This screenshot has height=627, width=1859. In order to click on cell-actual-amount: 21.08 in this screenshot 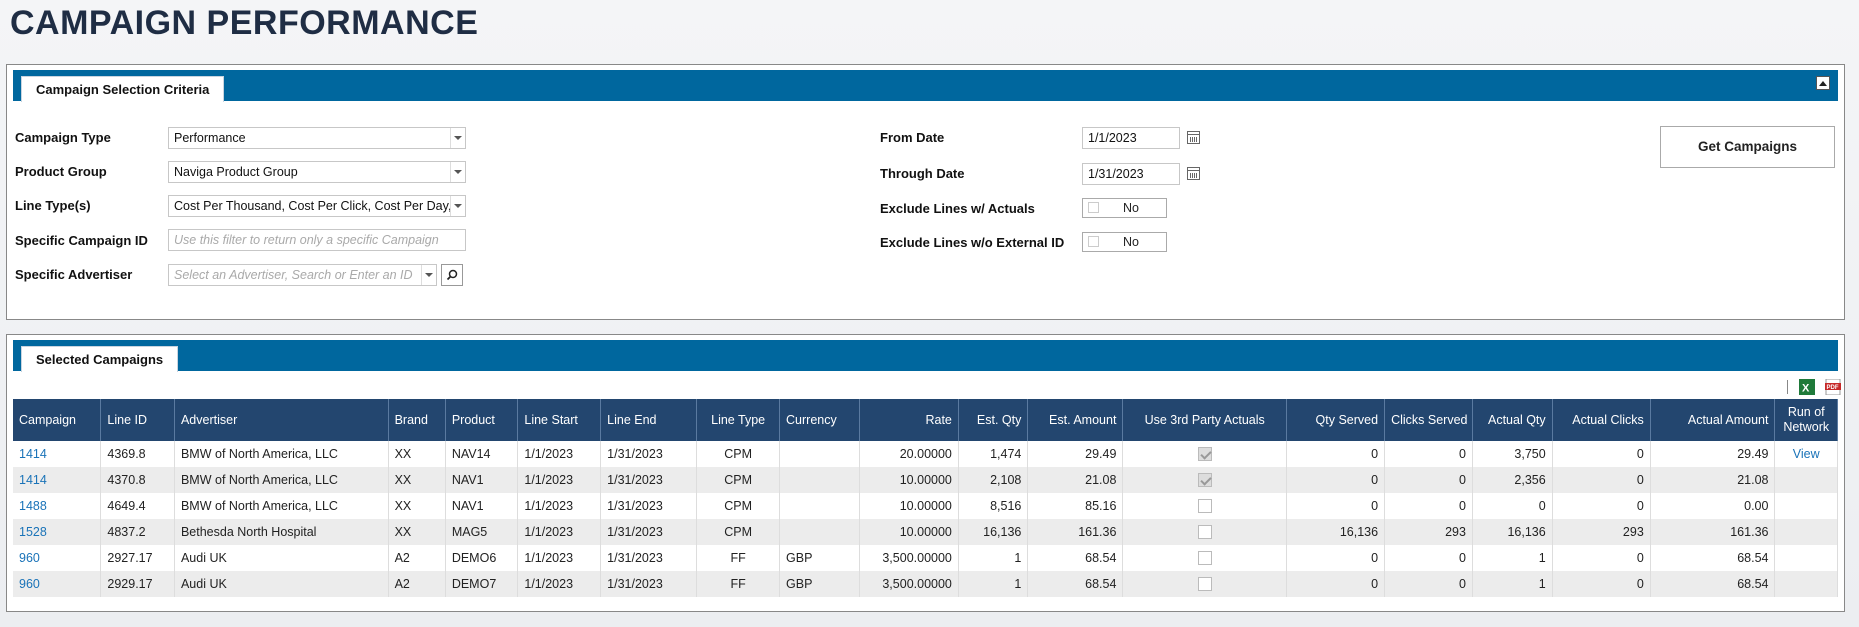, I will do `click(1713, 480)`.